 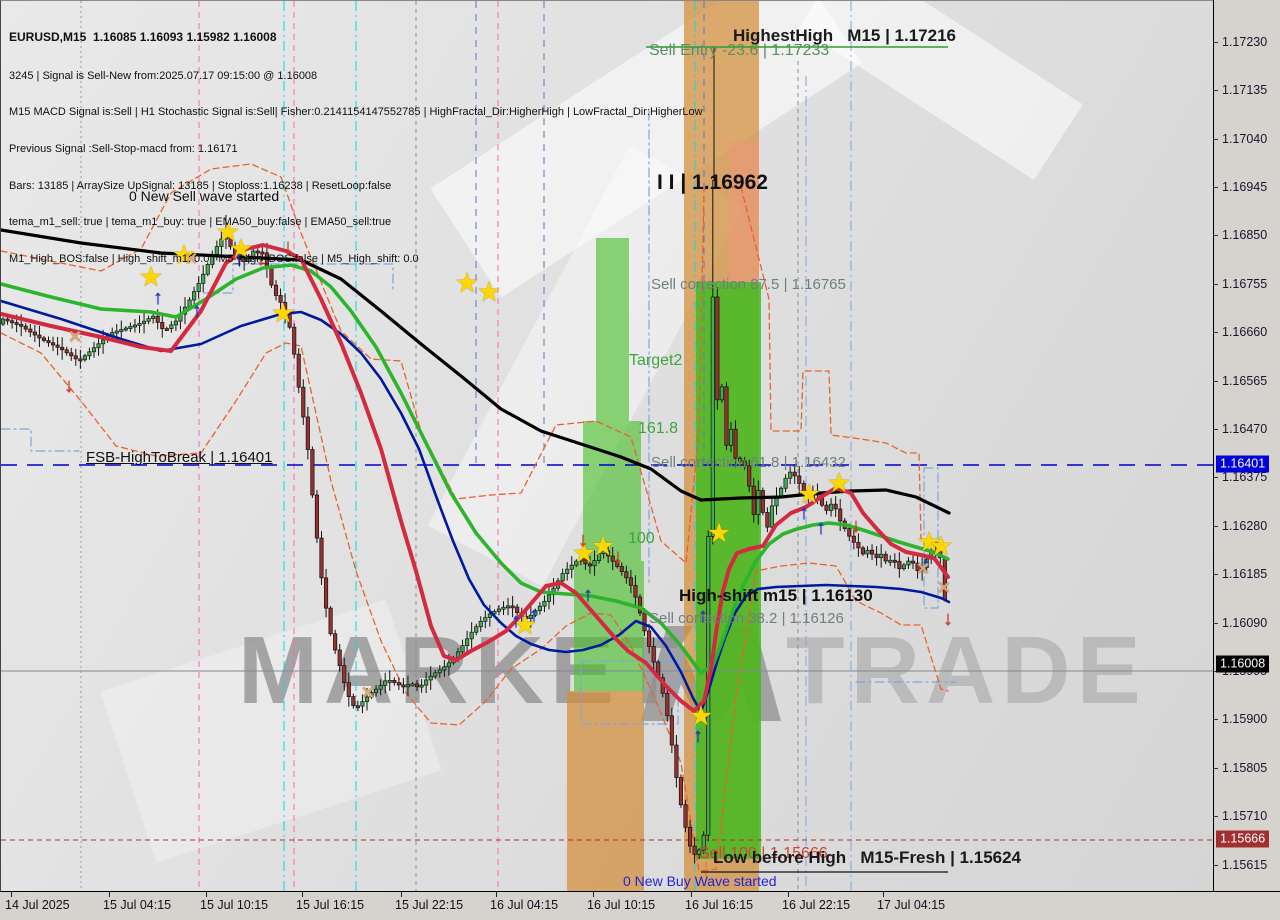 What do you see at coordinates (1245, 380) in the screenshot?
I see `price-axis-label: 1.16565` at bounding box center [1245, 380].